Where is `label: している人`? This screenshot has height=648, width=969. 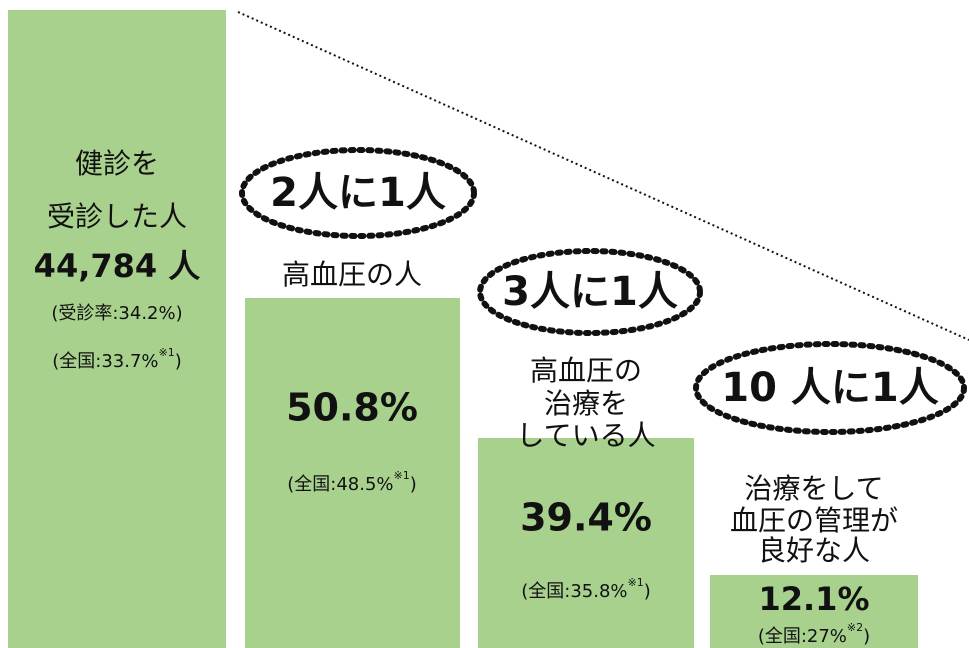
label: している人 is located at coordinates (585, 435).